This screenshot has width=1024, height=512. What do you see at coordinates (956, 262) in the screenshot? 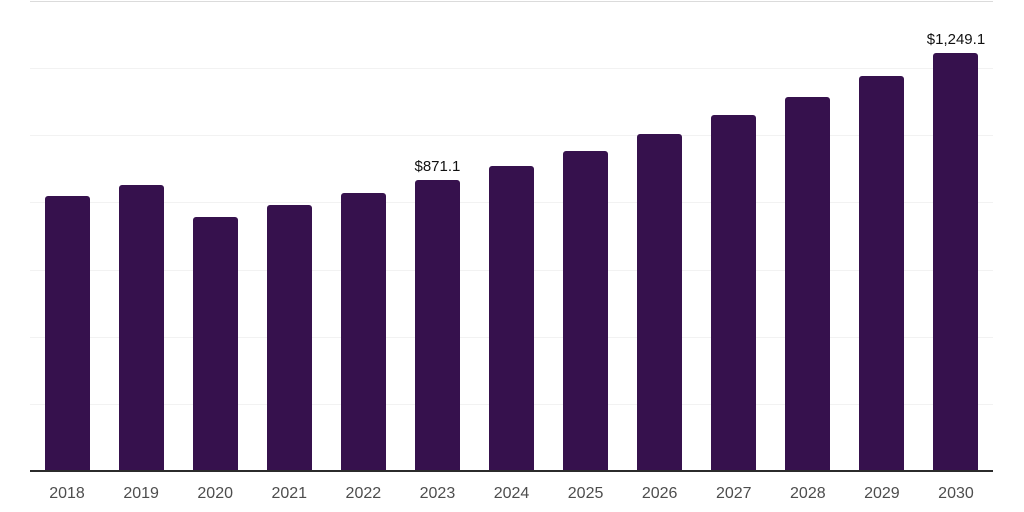
I see `bar-2030` at bounding box center [956, 262].